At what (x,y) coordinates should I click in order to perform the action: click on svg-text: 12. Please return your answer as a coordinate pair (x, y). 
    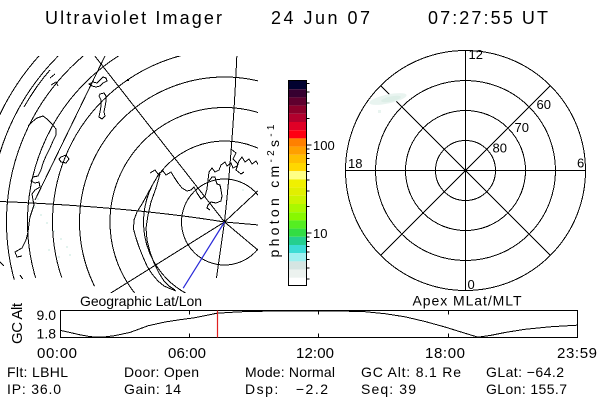
    Looking at the image, I should click on (476, 54).